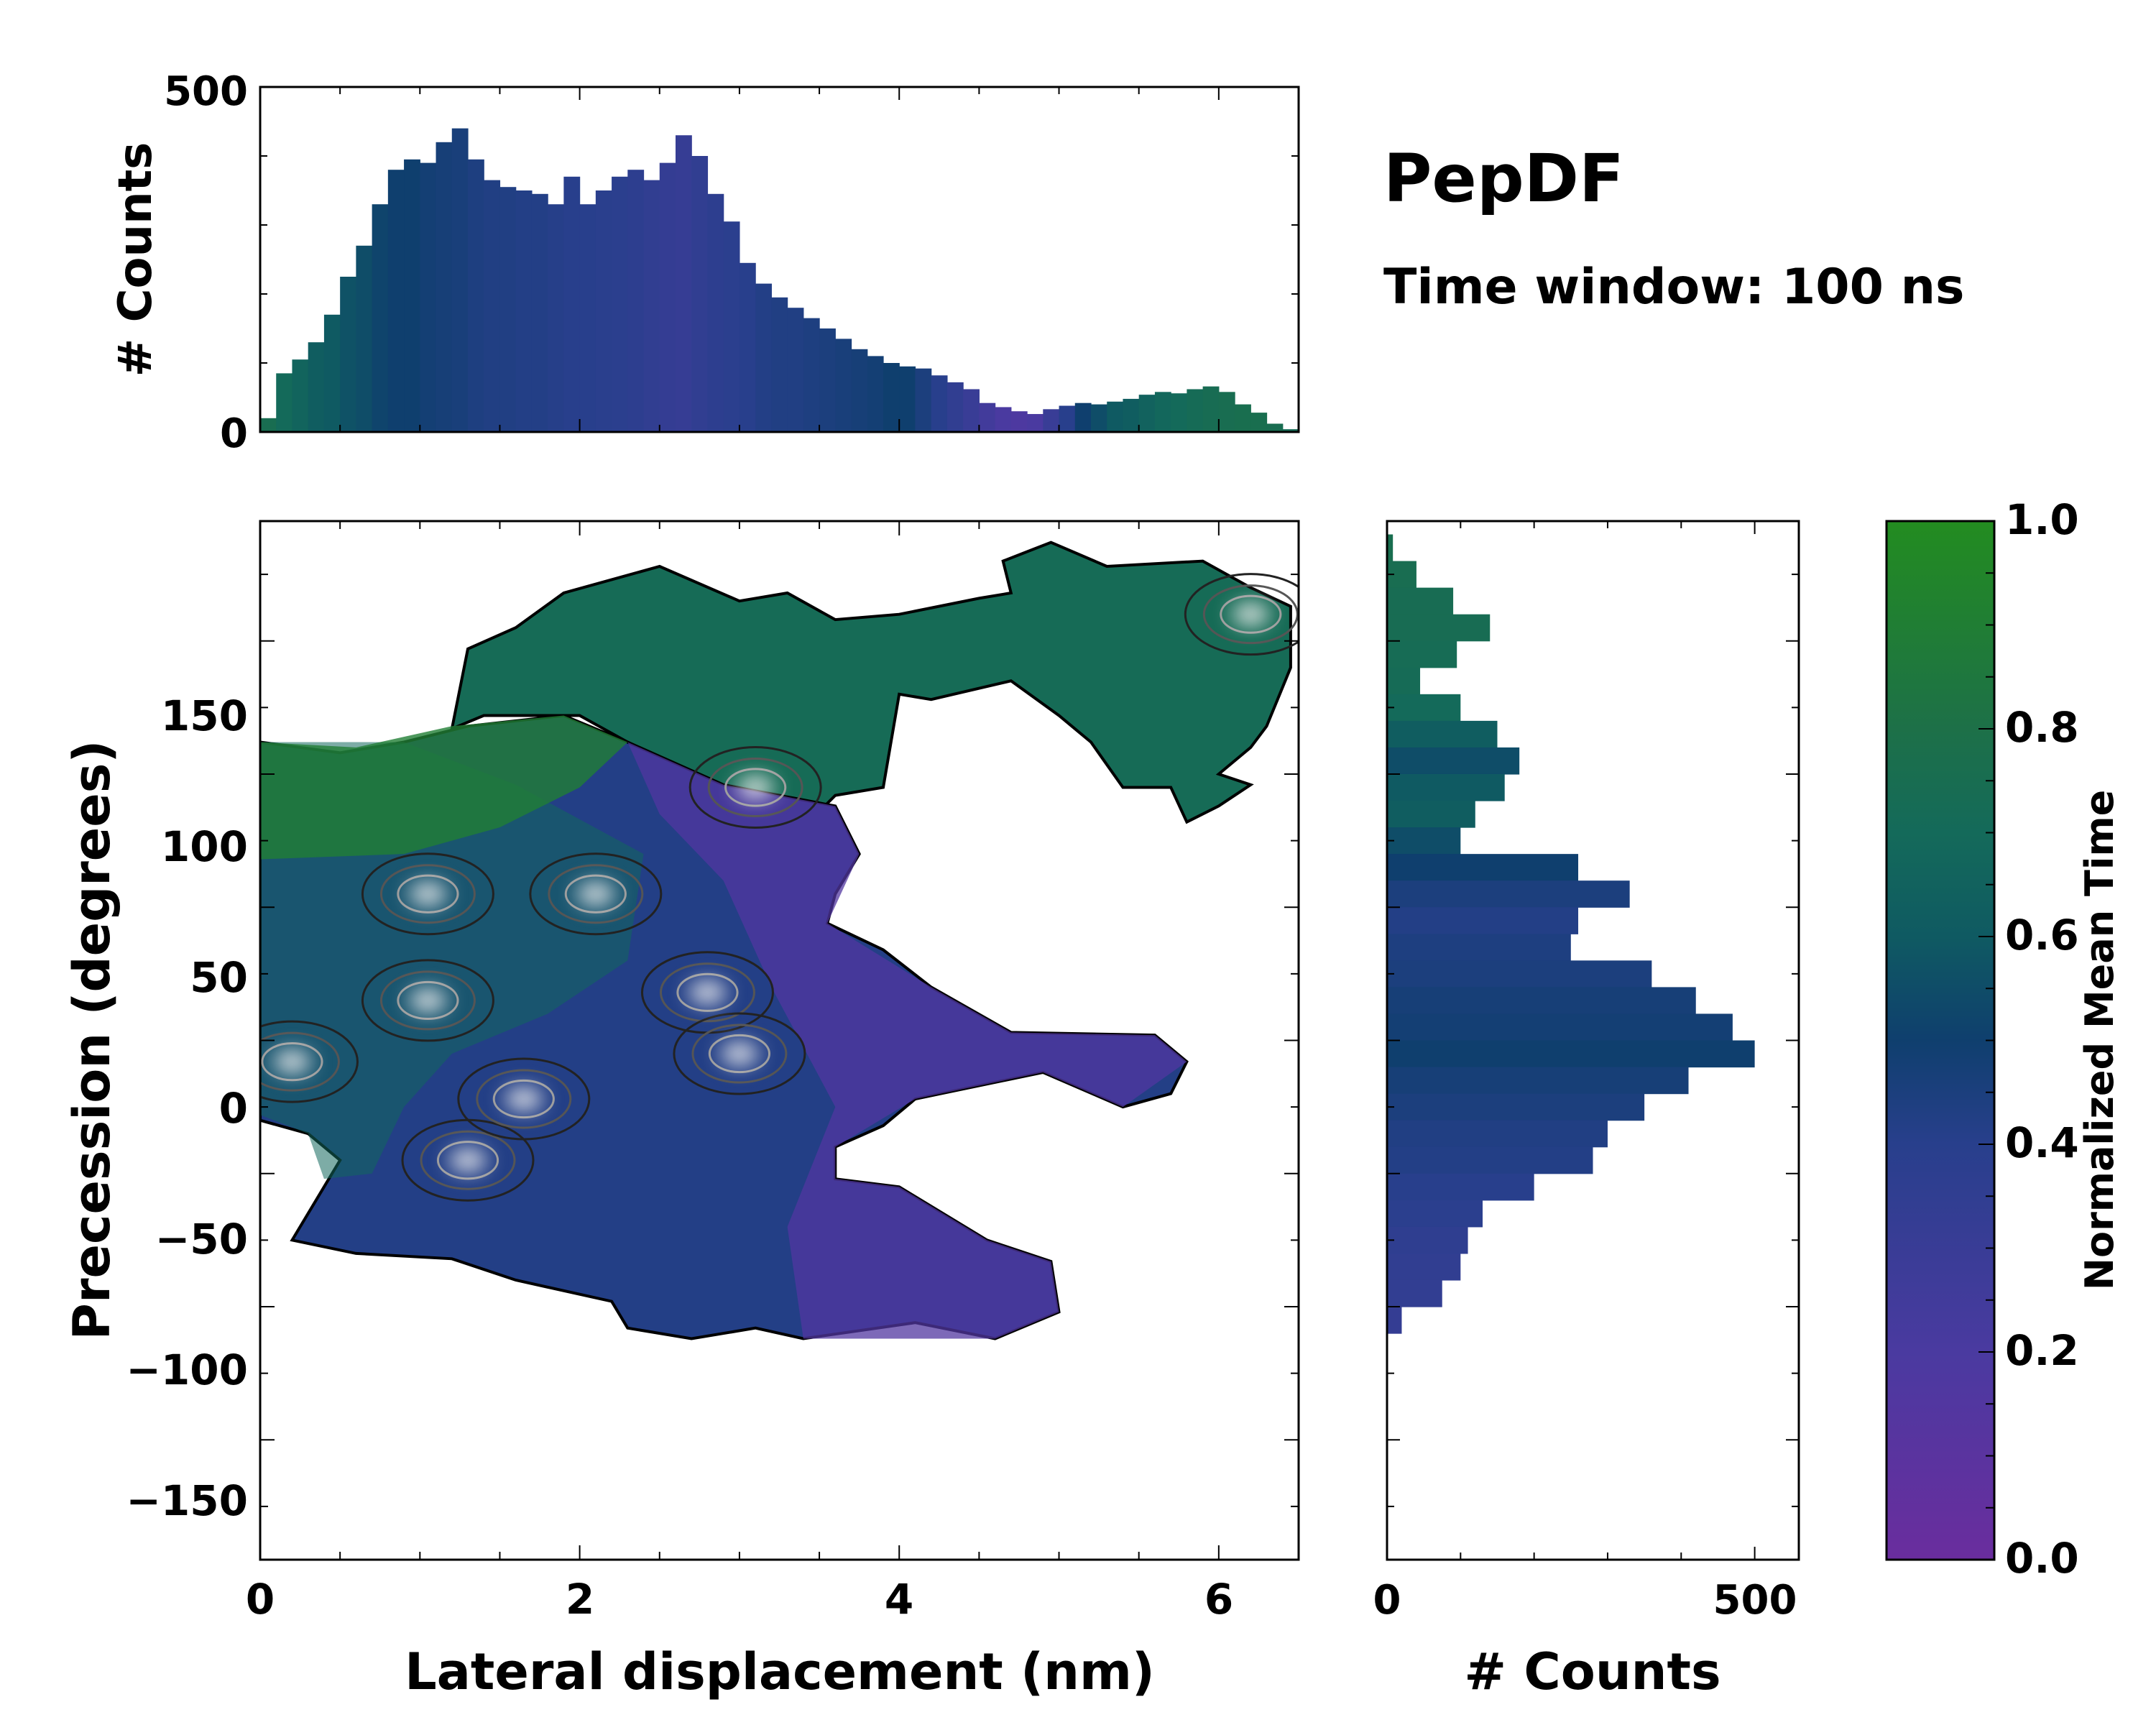 The width and height of the screenshot is (2156, 1725). Describe the element at coordinates (260, 1599) in the screenshot. I see `xtick-label-0: 0` at that location.